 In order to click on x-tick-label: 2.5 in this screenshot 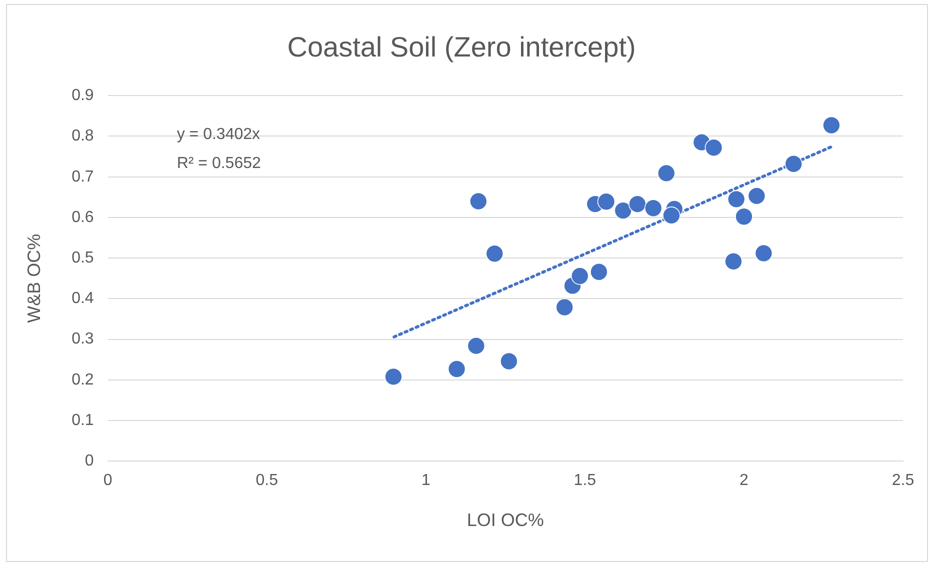, I will do `click(903, 481)`.